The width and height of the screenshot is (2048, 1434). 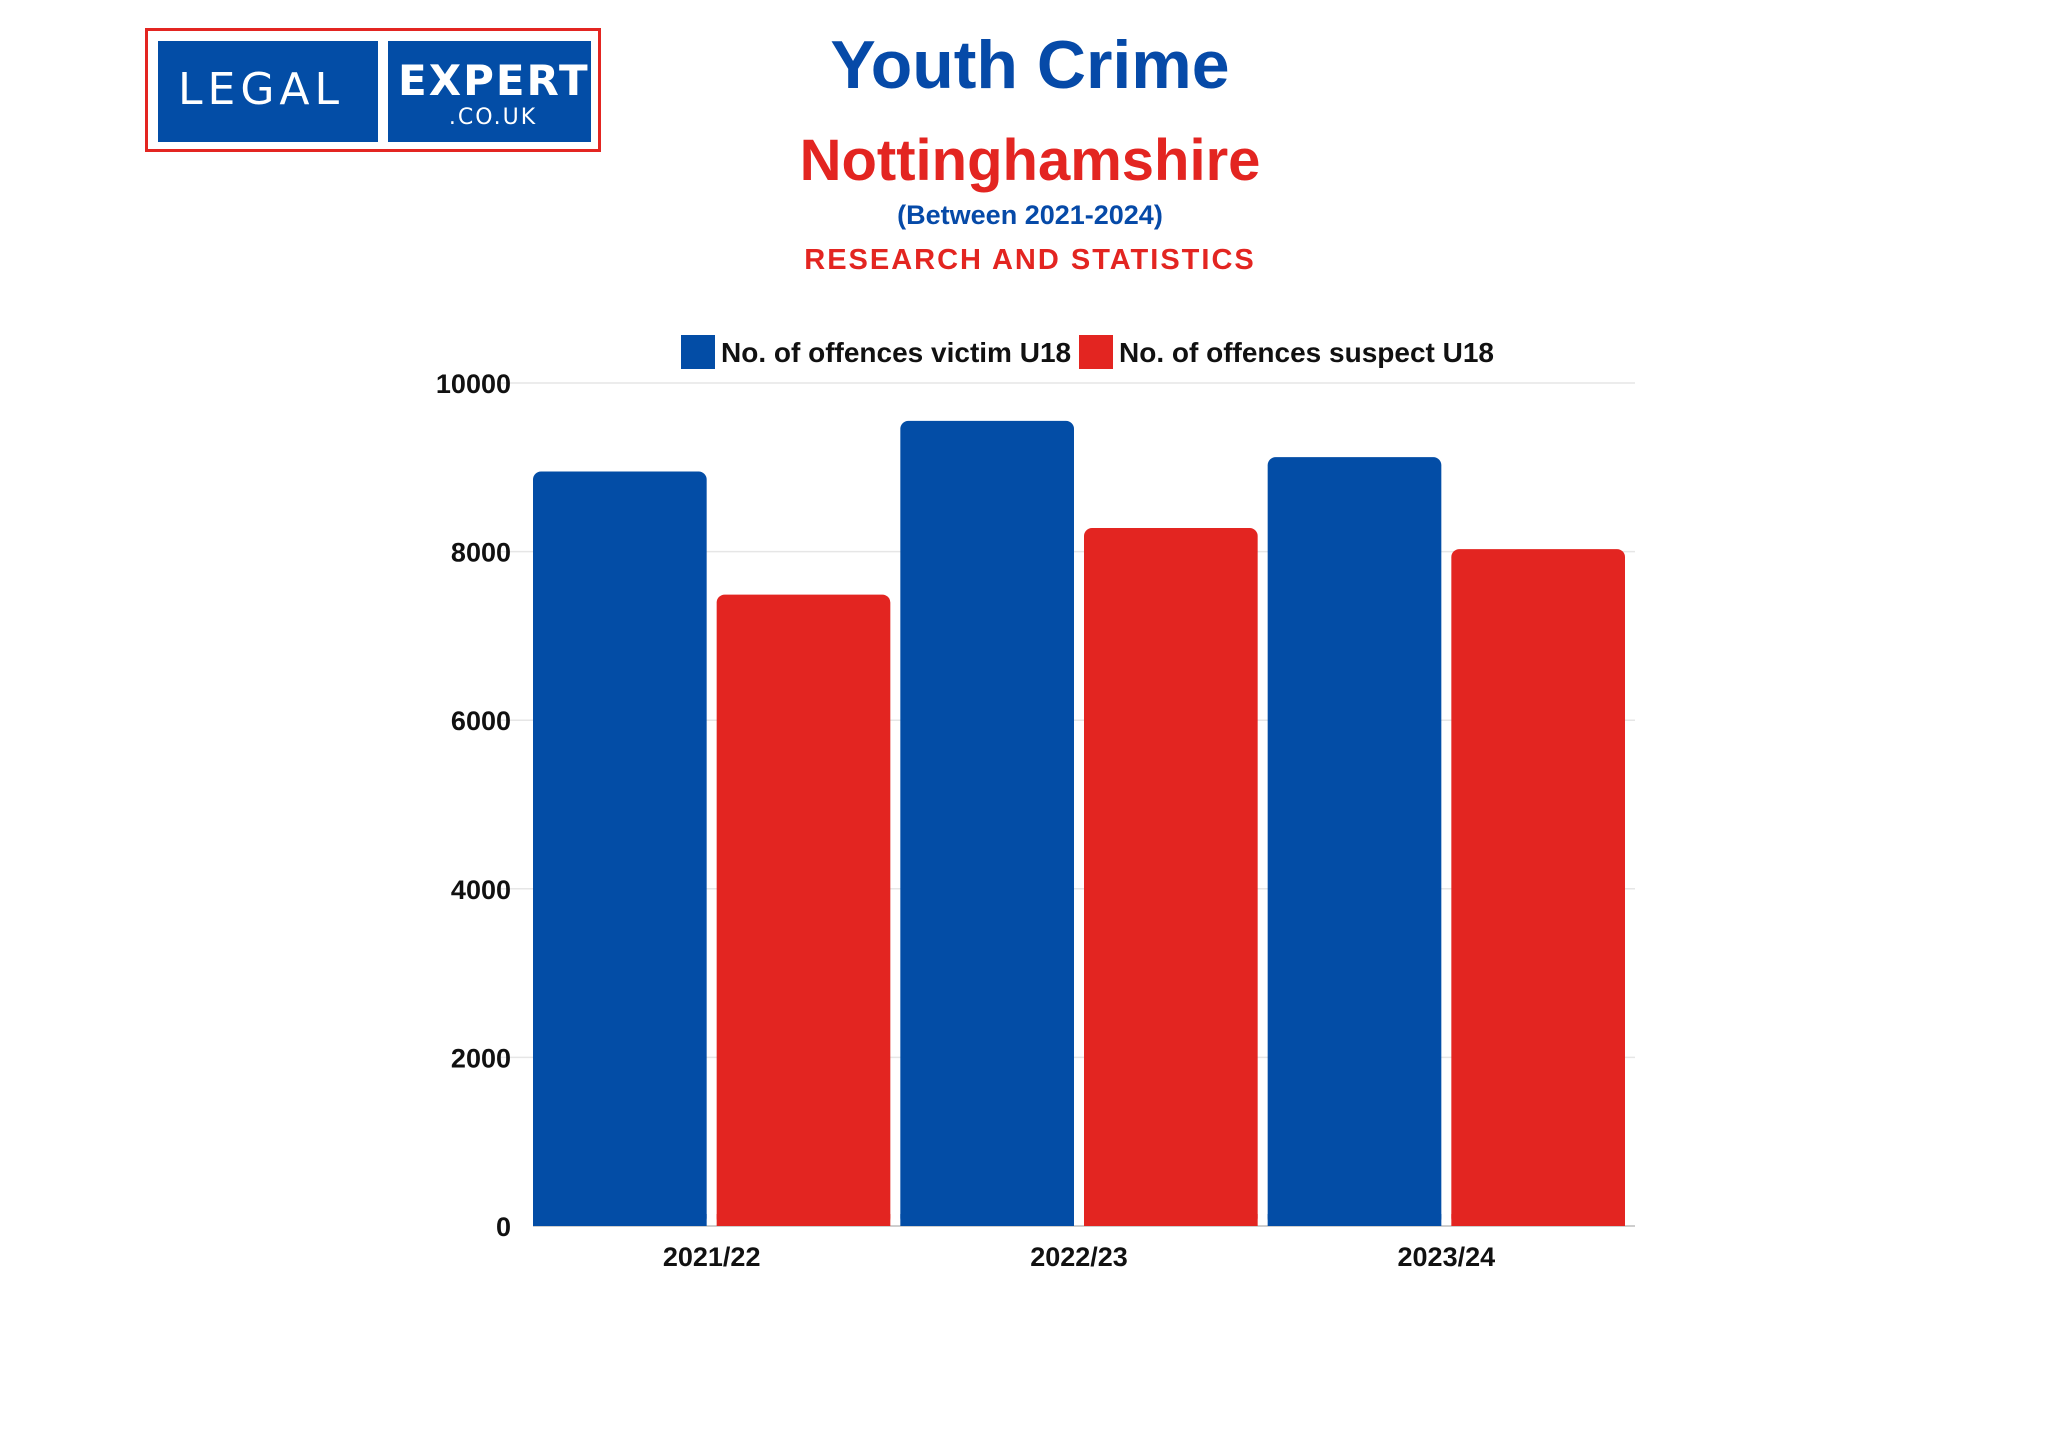 I want to click on y-tick-label: 4000, so click(x=481, y=890).